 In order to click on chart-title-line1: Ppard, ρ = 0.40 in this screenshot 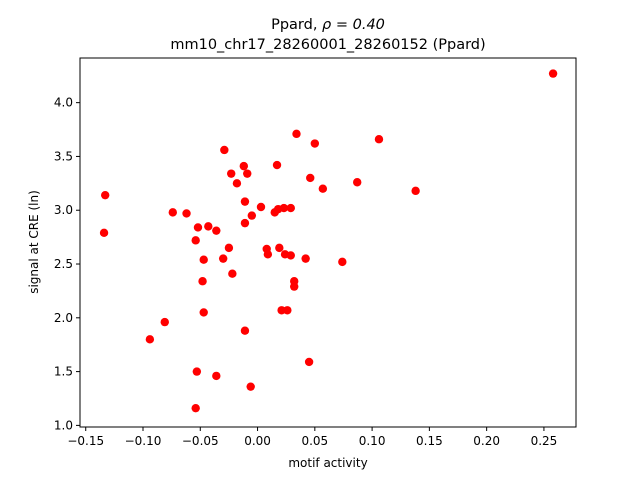, I will do `click(328, 25)`.